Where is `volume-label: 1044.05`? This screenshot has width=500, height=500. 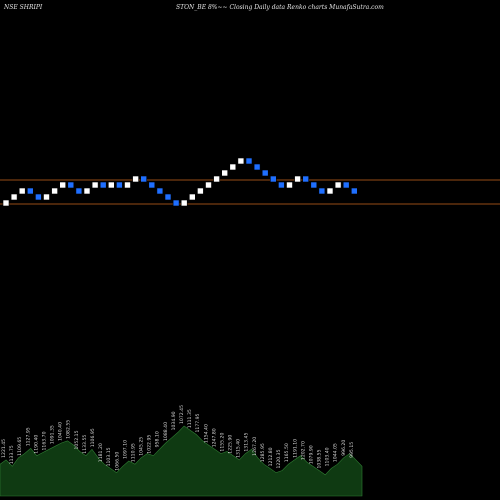
volume-label: 1044.05 is located at coordinates (336, 452).